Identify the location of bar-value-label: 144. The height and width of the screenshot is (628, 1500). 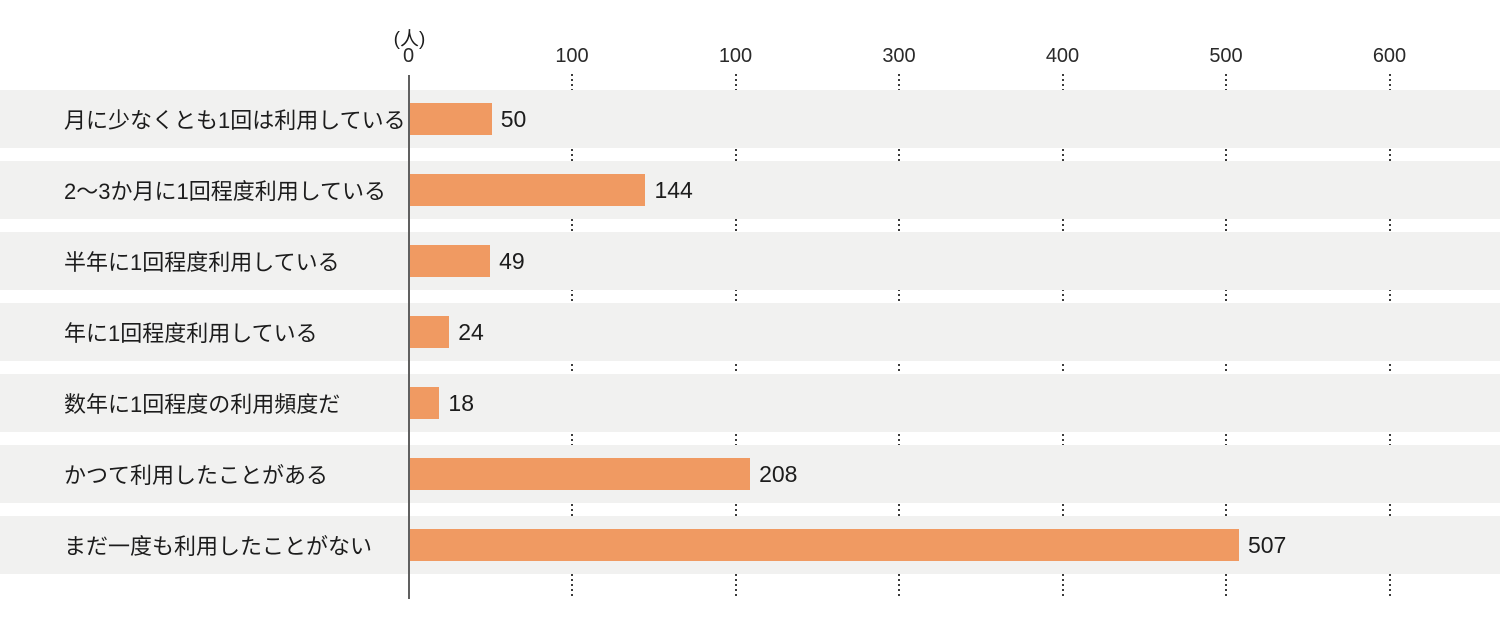
(673, 189).